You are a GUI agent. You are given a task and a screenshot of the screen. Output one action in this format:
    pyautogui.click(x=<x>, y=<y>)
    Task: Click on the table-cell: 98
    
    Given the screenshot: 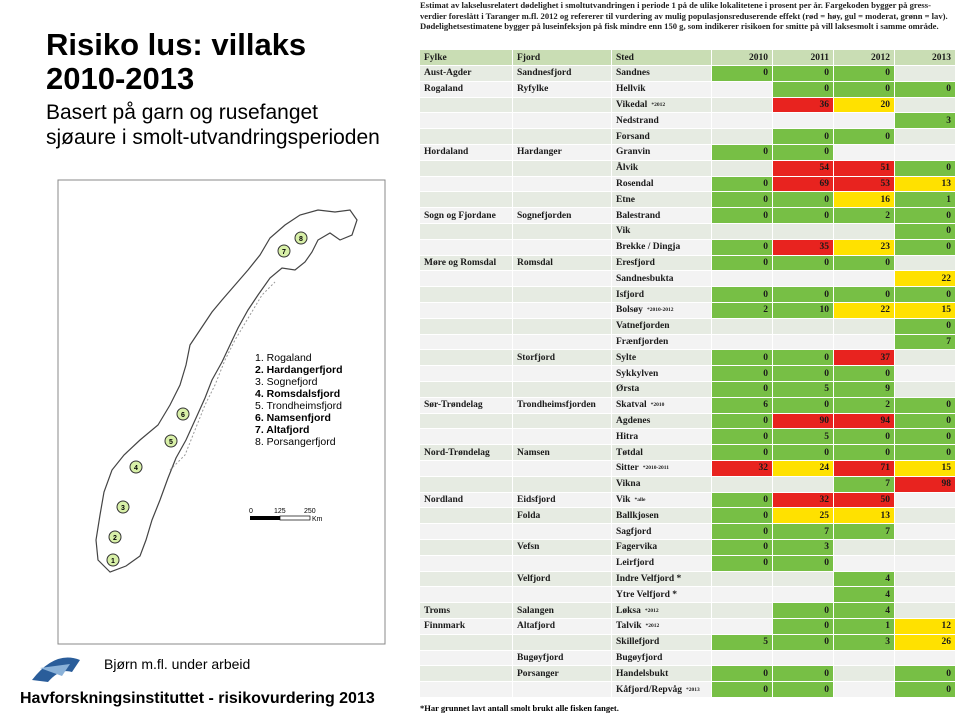 What is the action you would take?
    pyautogui.click(x=925, y=484)
    